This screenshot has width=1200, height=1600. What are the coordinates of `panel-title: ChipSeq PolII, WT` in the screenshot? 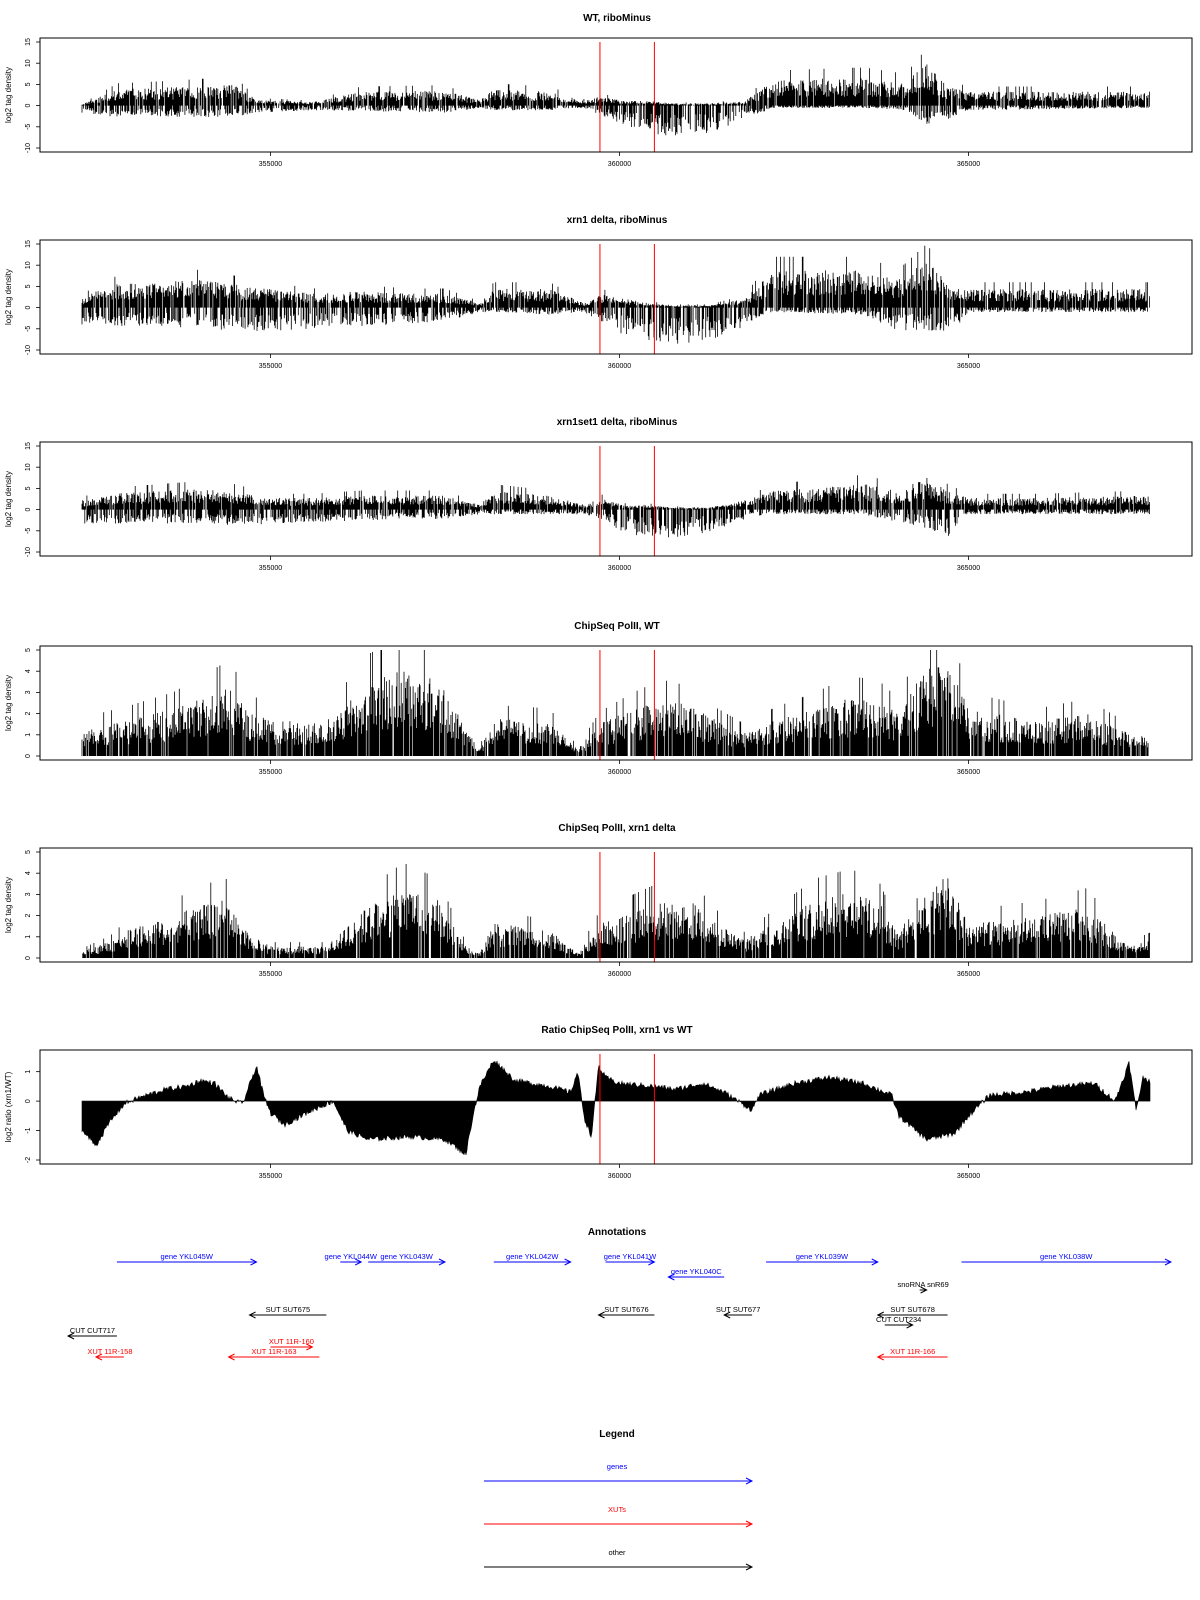 It's located at (617, 626).